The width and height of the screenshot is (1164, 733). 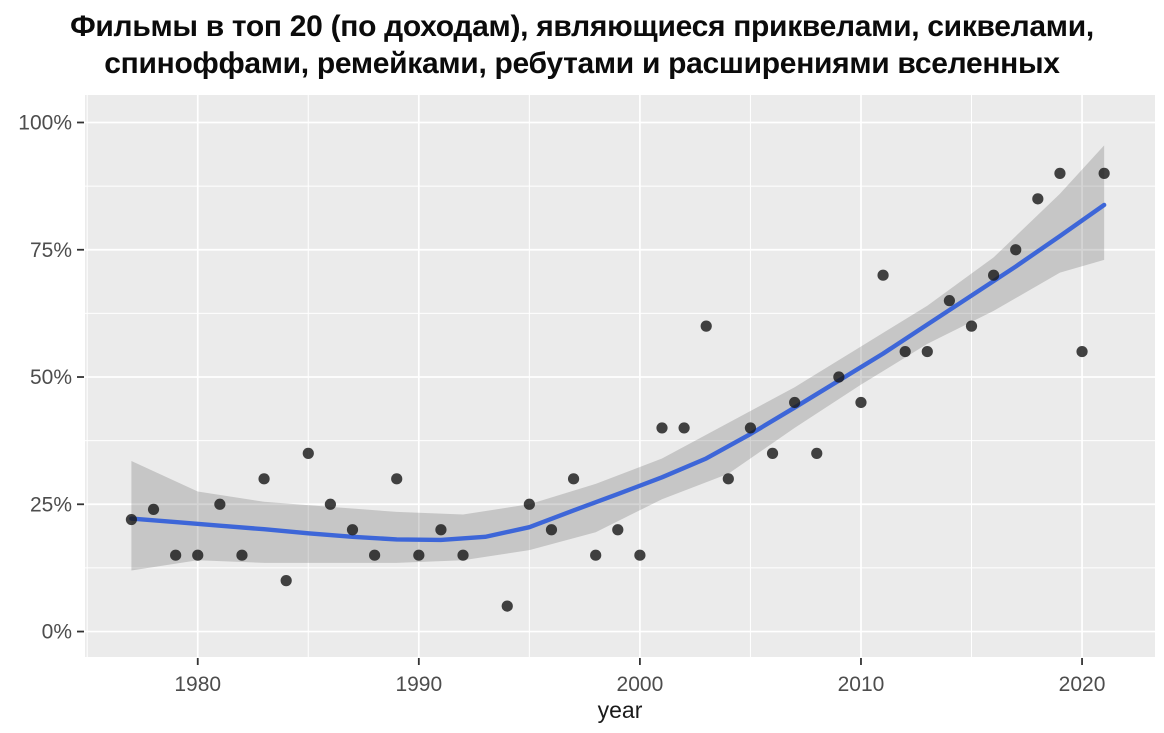 What do you see at coordinates (861, 684) in the screenshot?
I see `x-tick-label: 2010` at bounding box center [861, 684].